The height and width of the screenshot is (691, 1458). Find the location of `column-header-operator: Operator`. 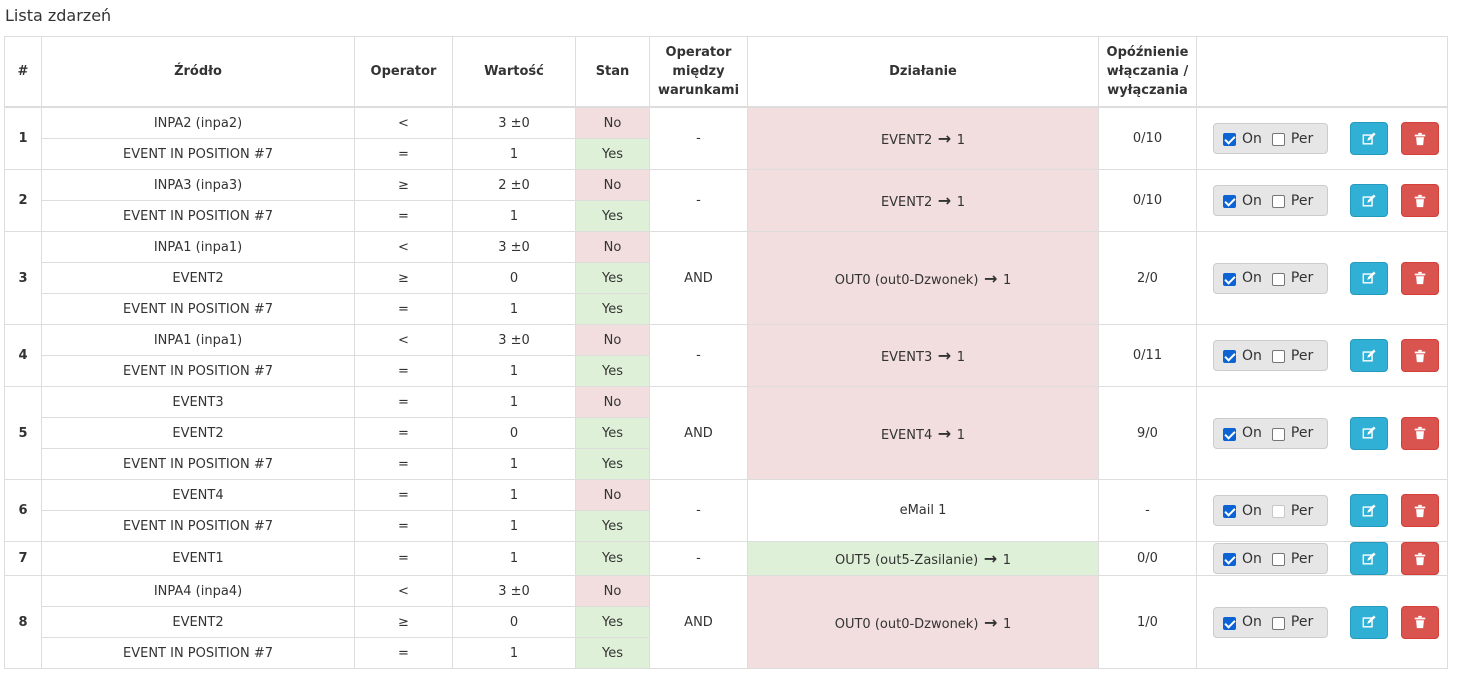

column-header-operator: Operator is located at coordinates (403, 72).